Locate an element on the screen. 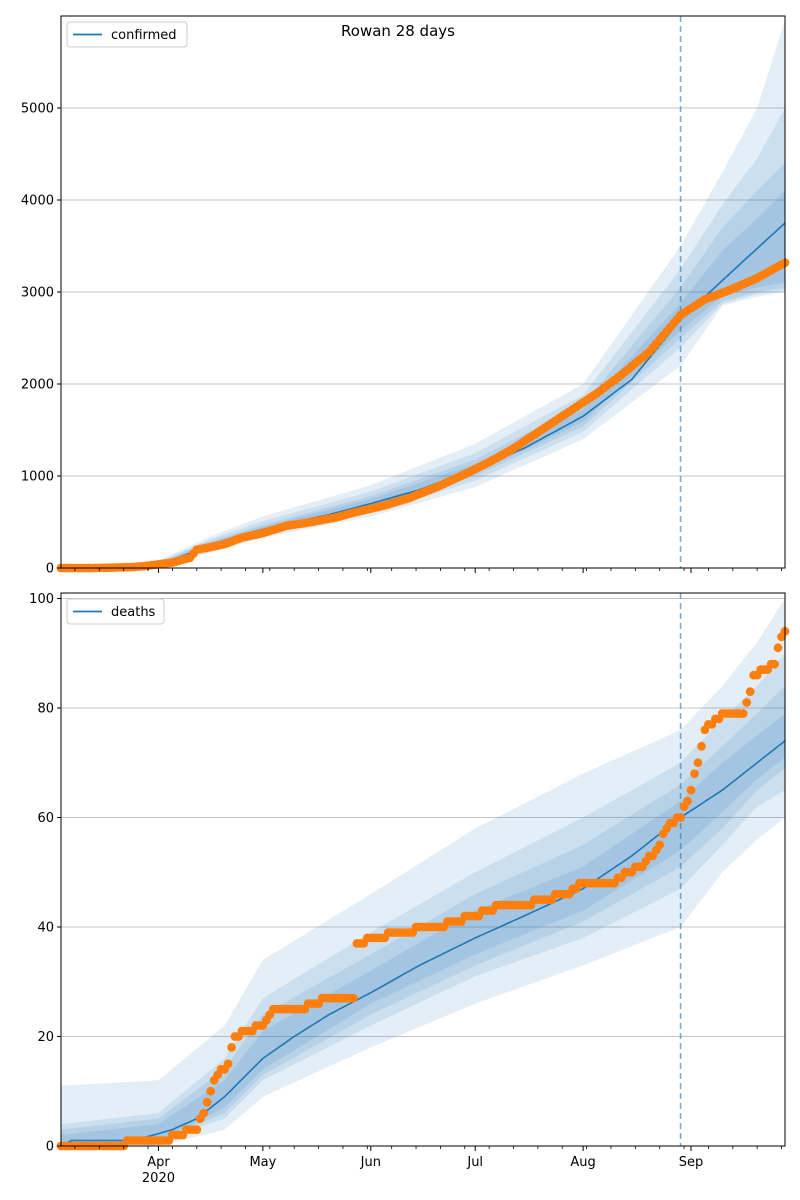 The height and width of the screenshot is (1200, 800). legend: deaths is located at coordinates (115, 611).